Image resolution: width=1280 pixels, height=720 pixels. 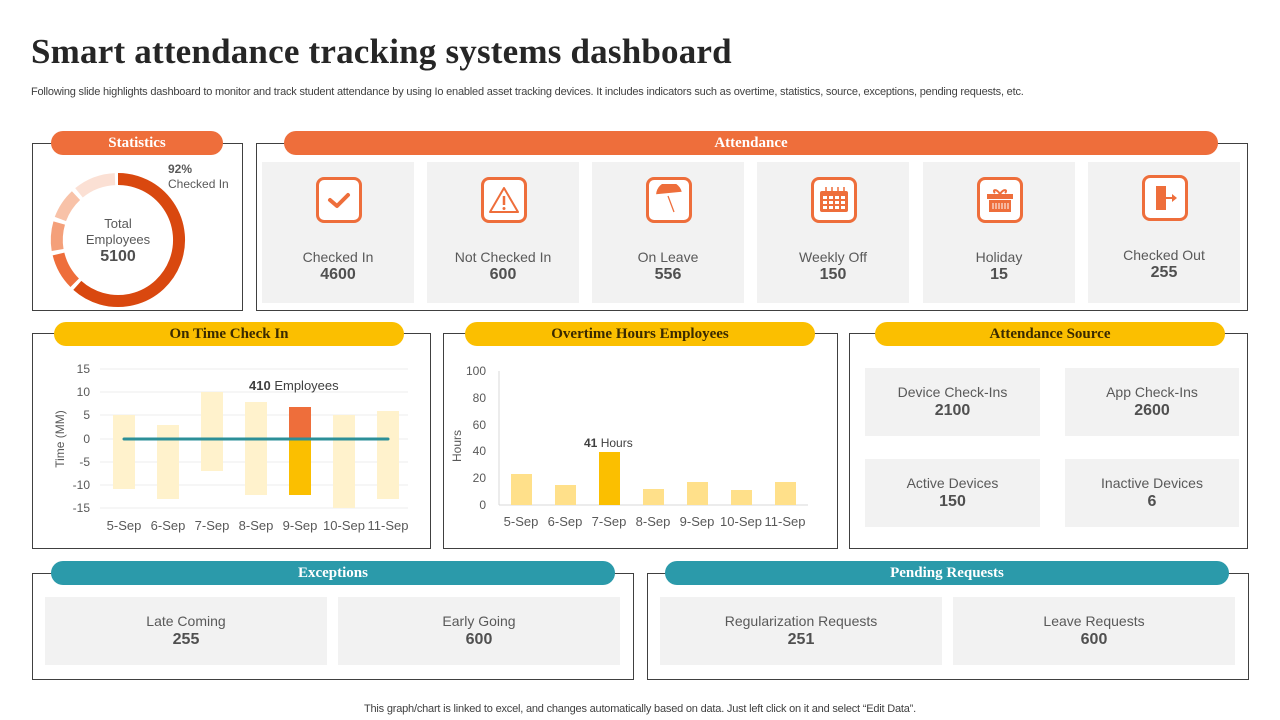 I want to click on check-icon, so click(x=339, y=200).